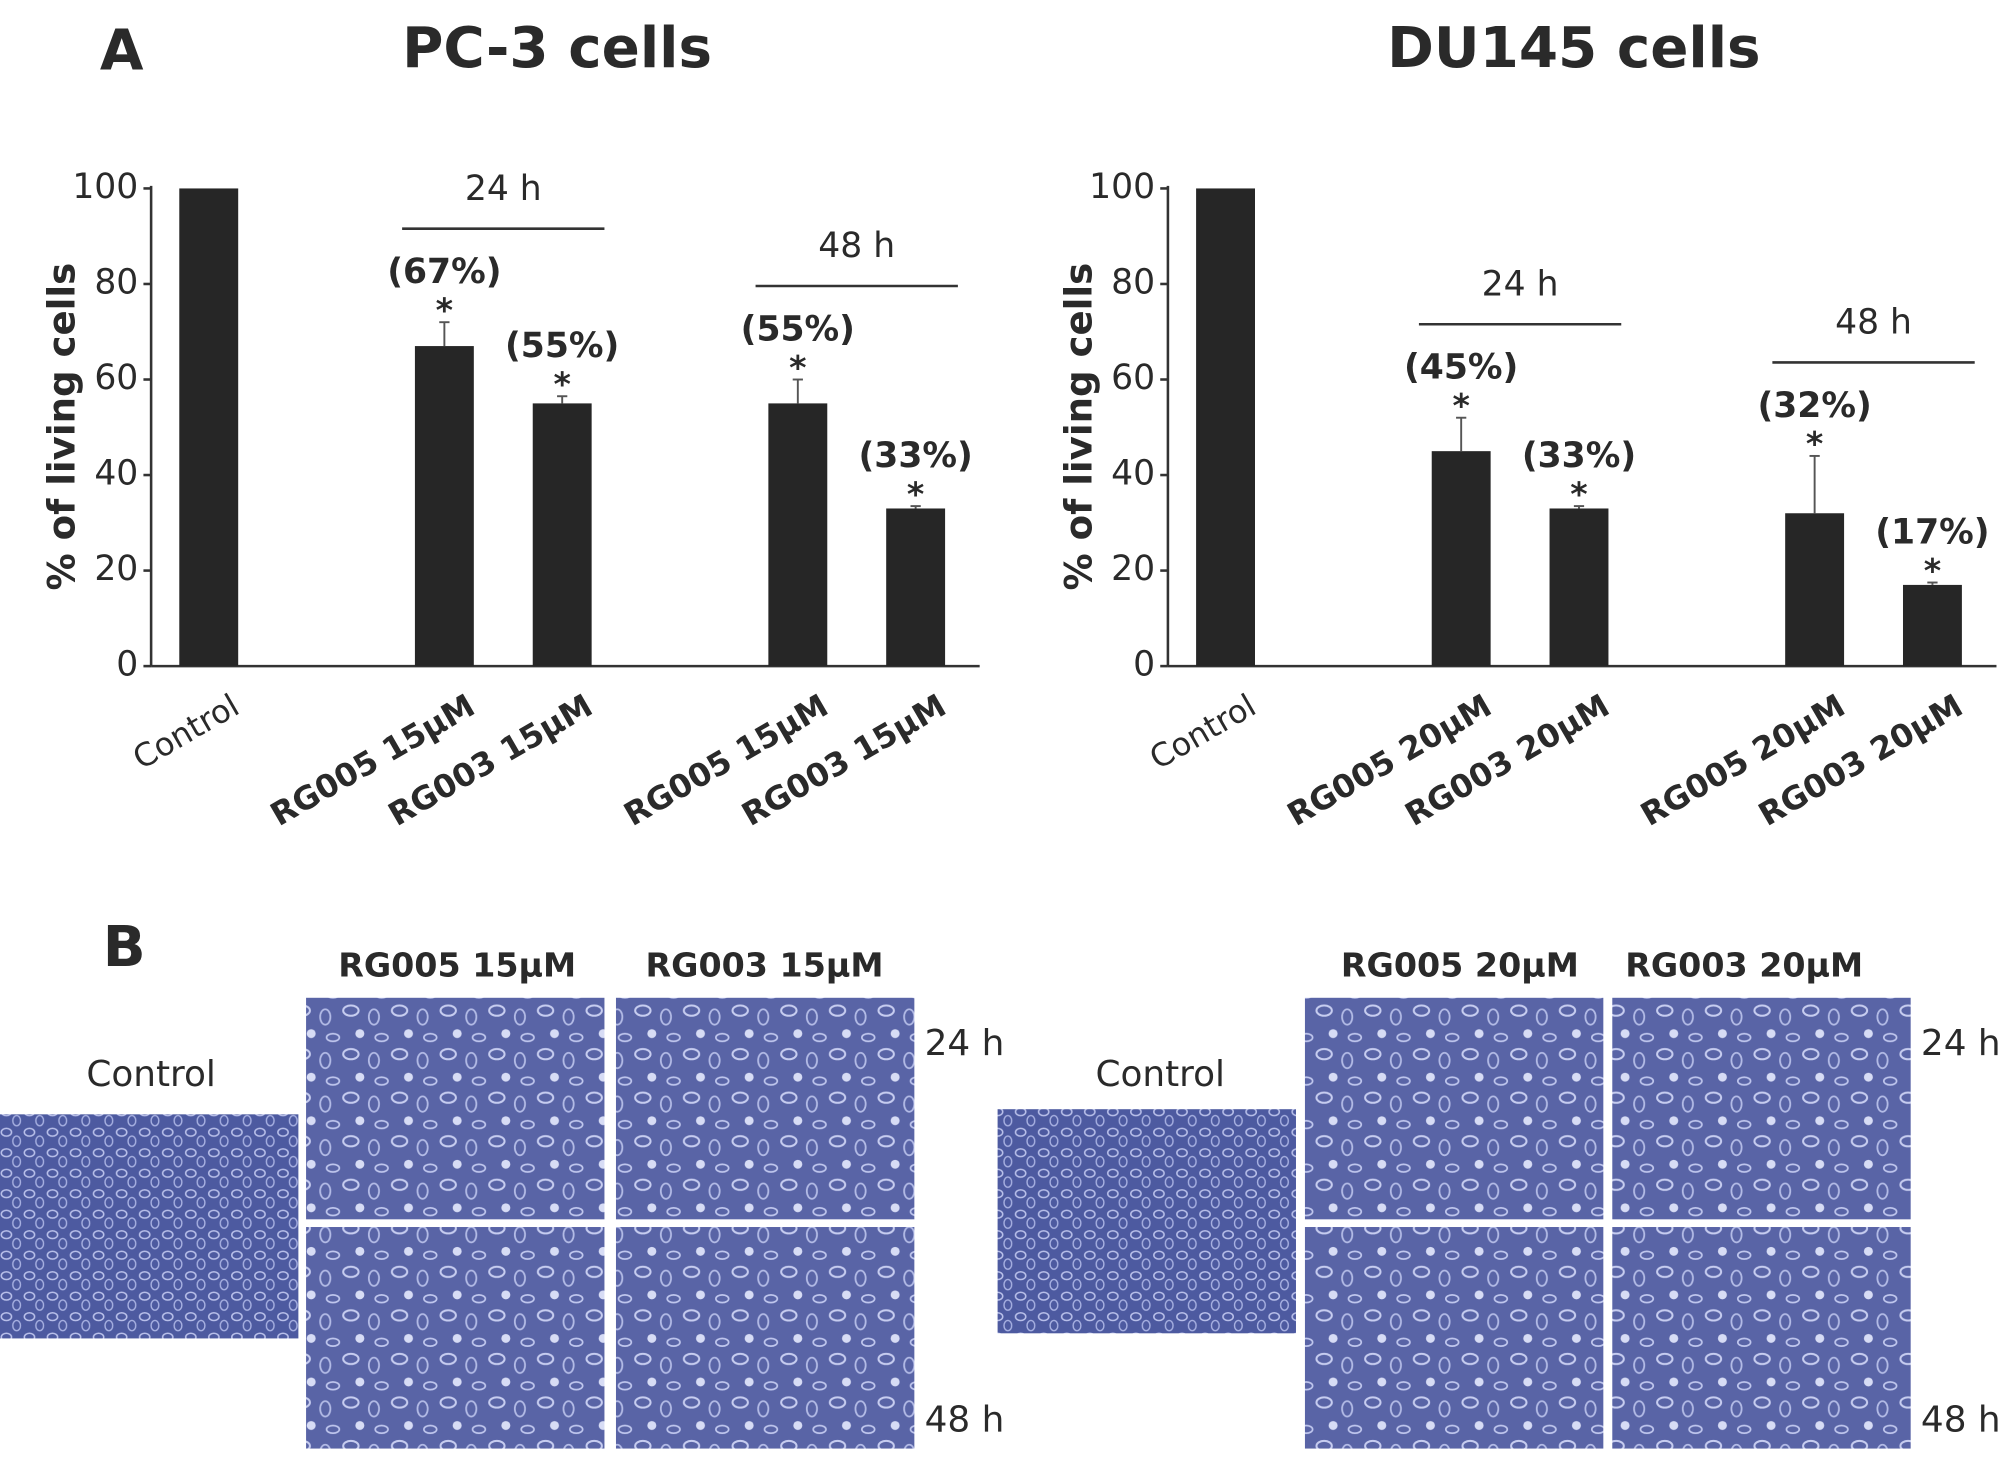  I want to click on micrograph-label: RG005 15µM, so click(457, 965).